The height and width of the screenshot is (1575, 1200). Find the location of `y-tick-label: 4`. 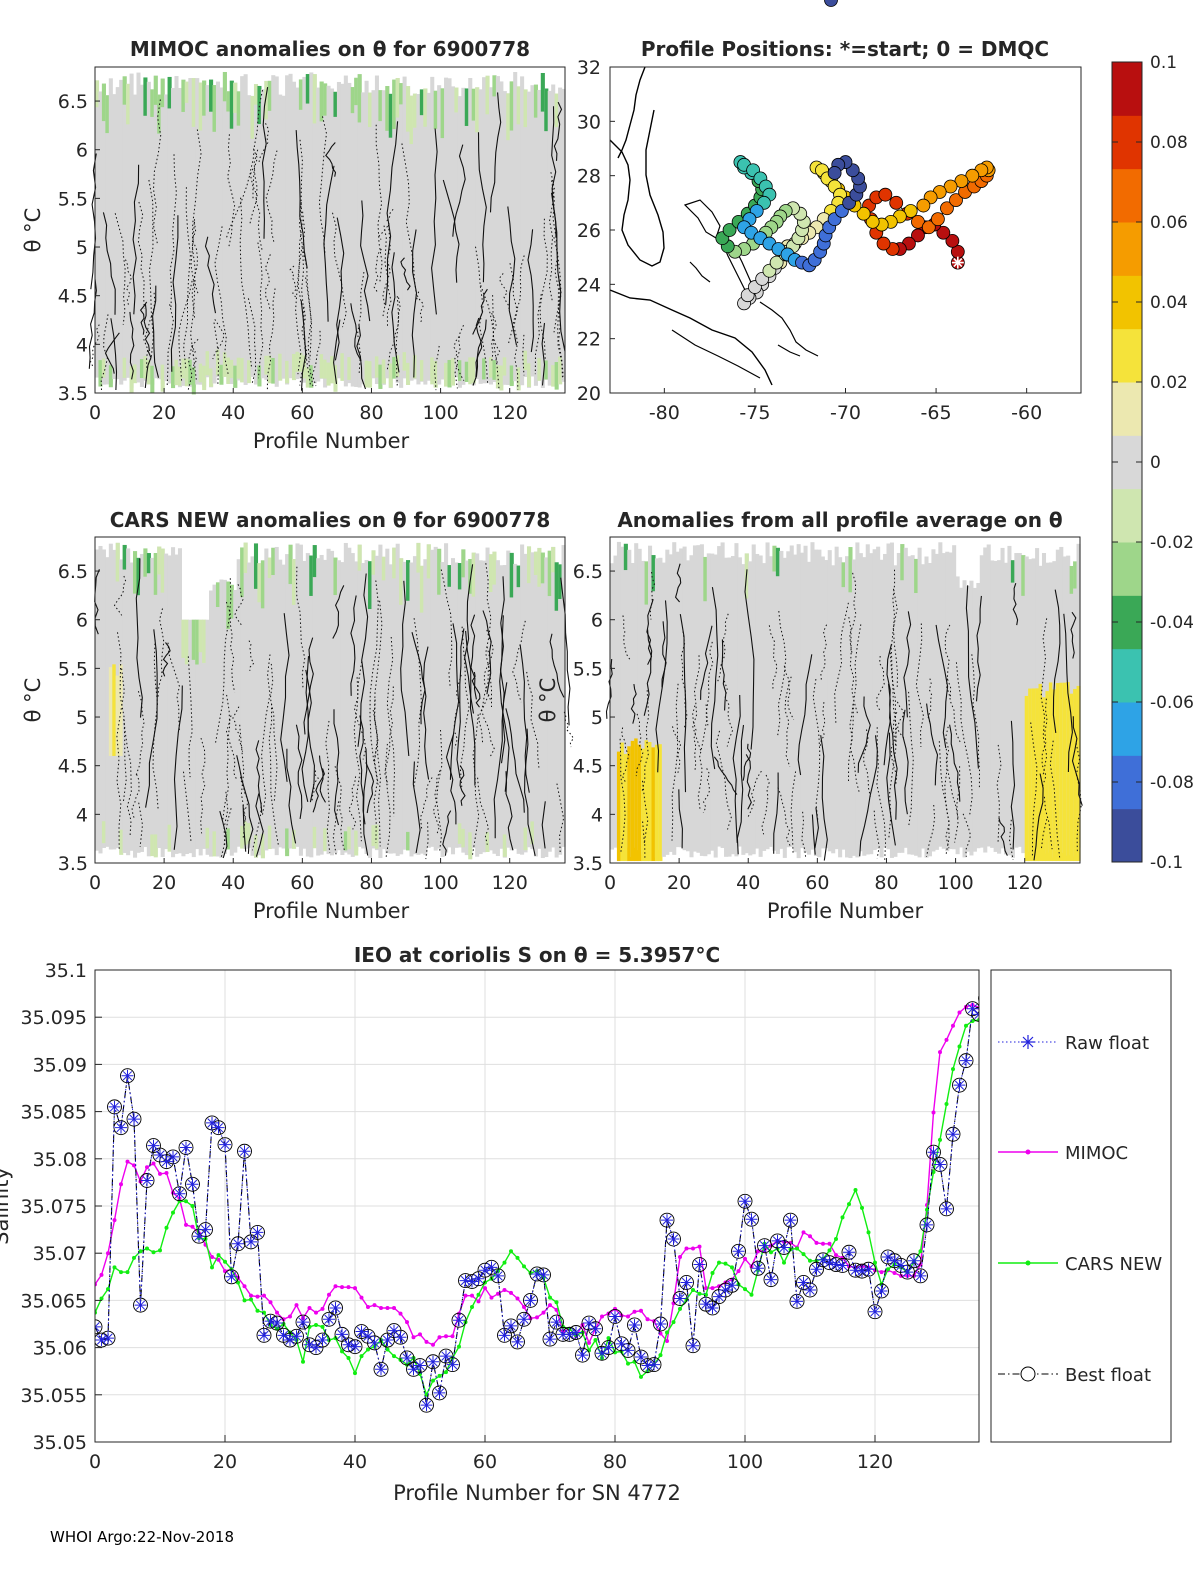

y-tick-label: 4 is located at coordinates (82, 815).